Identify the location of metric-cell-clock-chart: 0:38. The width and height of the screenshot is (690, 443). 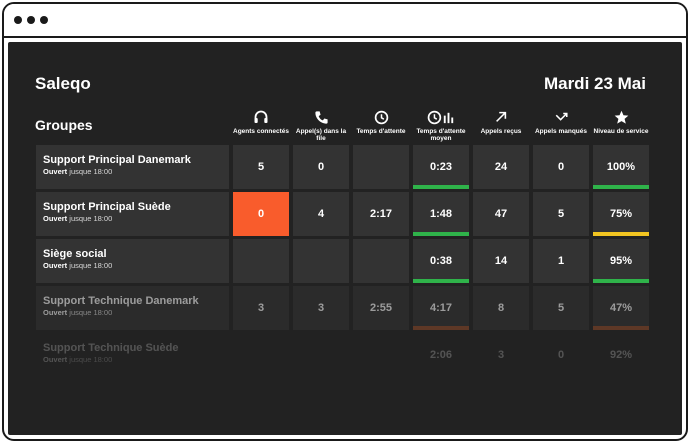
(441, 261).